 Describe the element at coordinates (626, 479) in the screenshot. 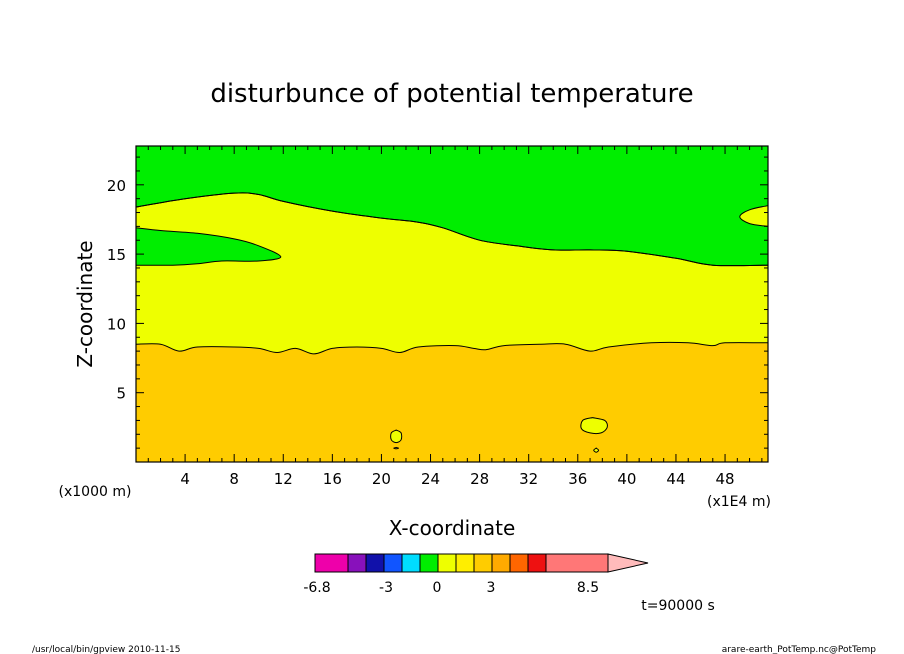

I see `x-tick-label: 40` at that location.